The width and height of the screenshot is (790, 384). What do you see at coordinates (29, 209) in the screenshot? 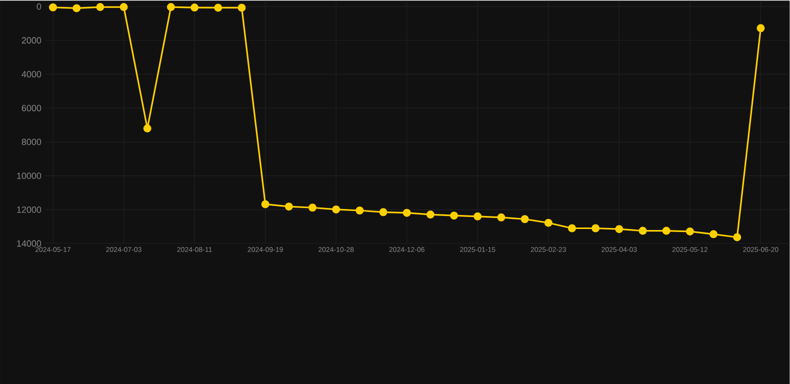
I see `y-tick-label: 12000` at bounding box center [29, 209].